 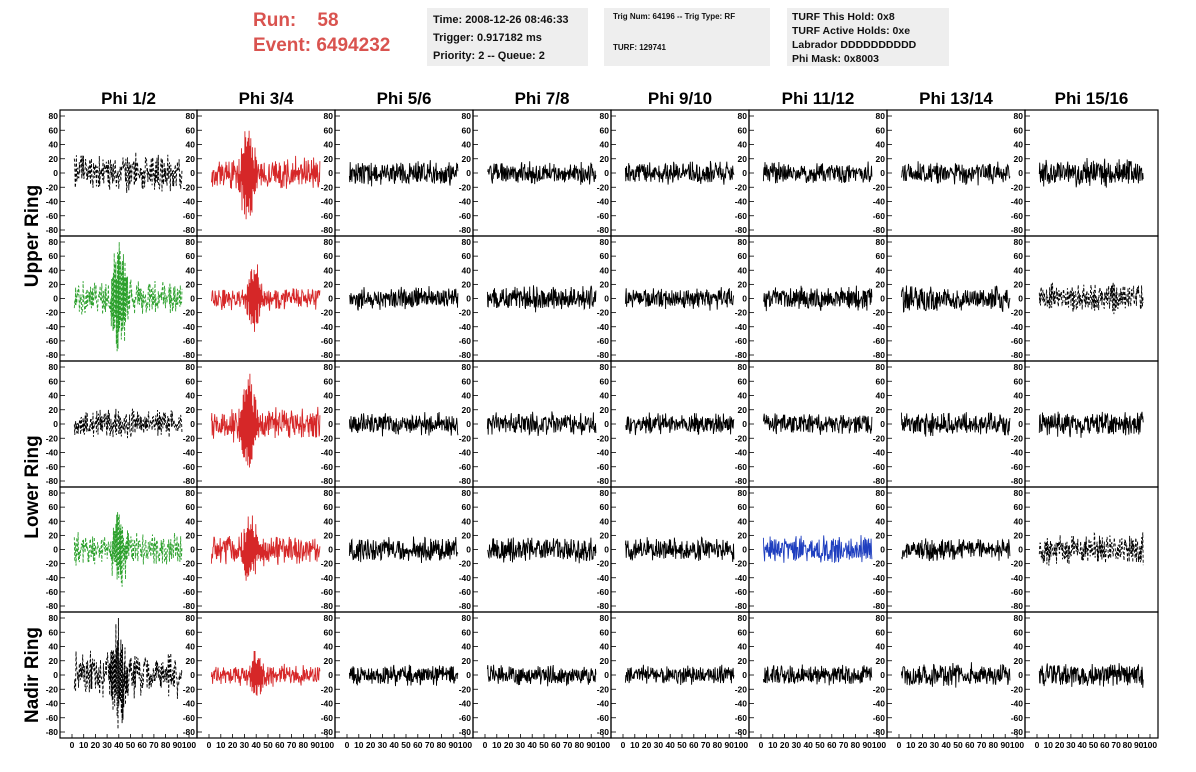 I want to click on x-tick-label: 80, so click(x=1128, y=745).